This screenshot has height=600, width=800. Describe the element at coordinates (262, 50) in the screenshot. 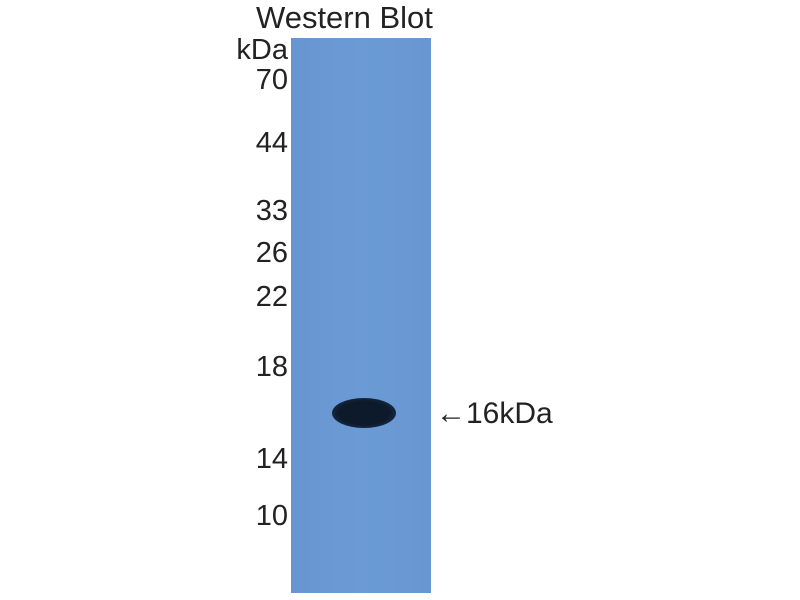

I see `unit-label: kDa` at that location.